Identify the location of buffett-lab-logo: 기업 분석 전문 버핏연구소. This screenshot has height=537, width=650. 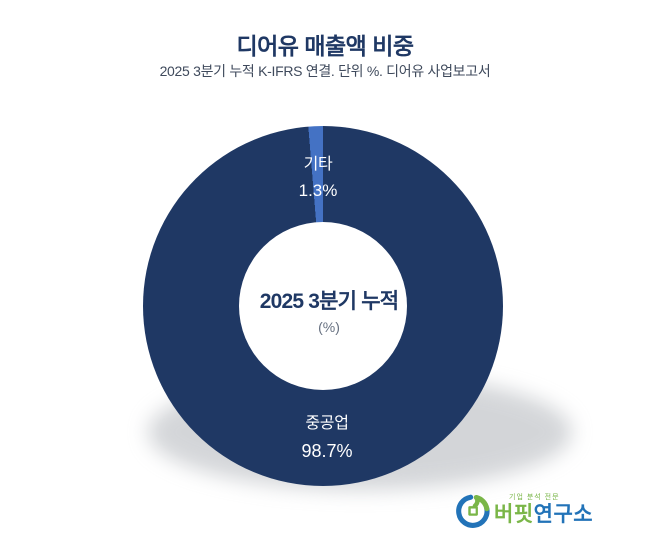
(541, 512).